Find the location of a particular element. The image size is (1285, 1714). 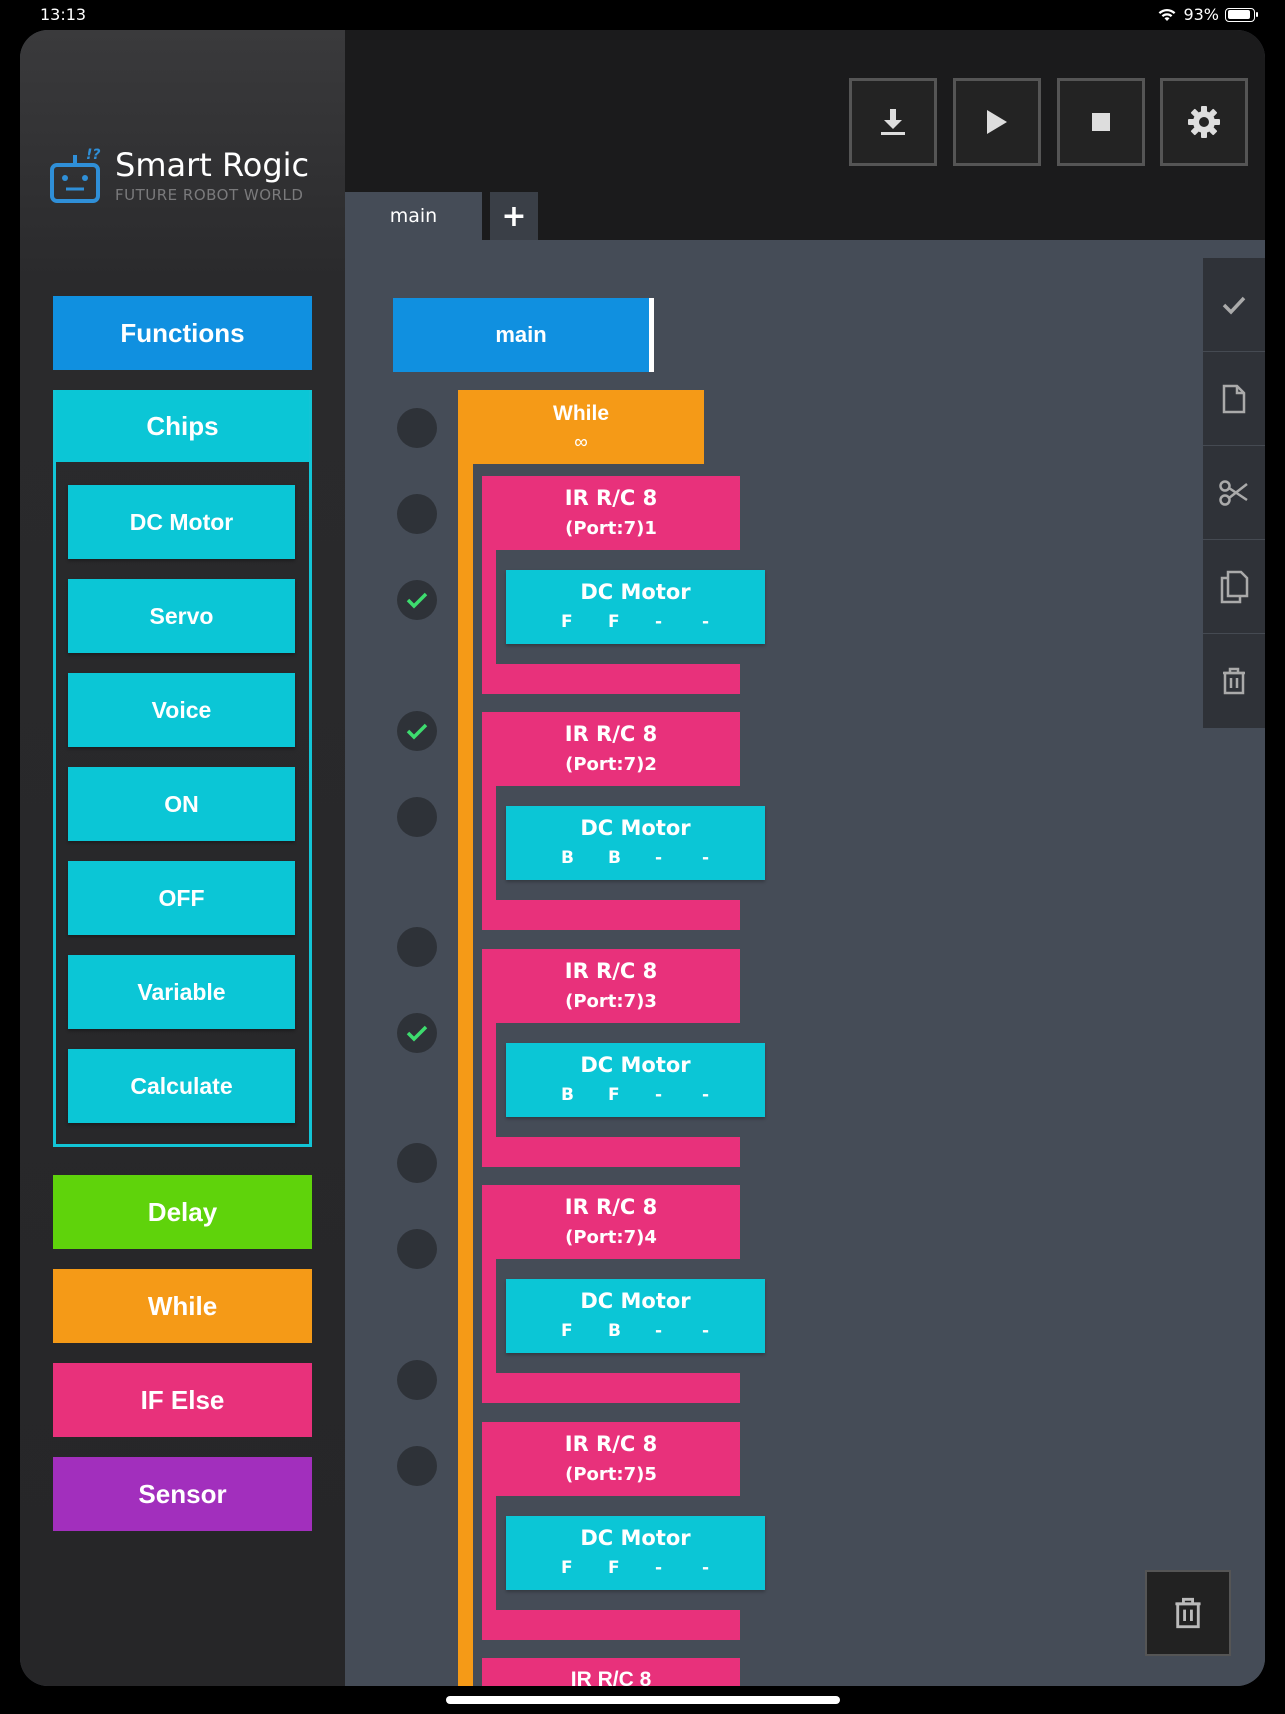

if-else-button: IF Else is located at coordinates (182, 1400).